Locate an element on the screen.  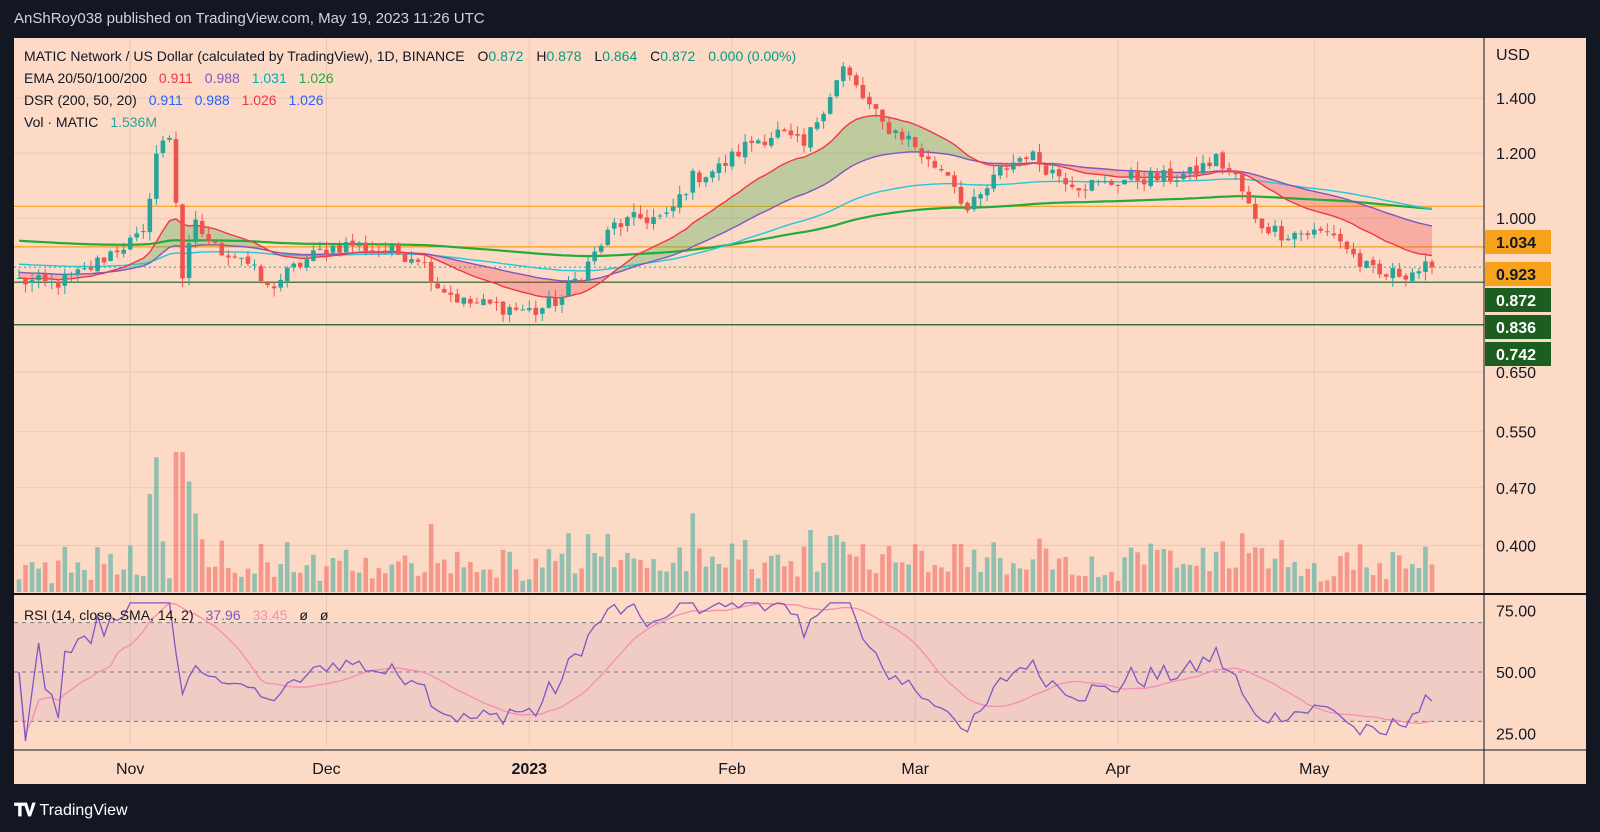
rsi-tick-0: 75.00 is located at coordinates (1516, 611).